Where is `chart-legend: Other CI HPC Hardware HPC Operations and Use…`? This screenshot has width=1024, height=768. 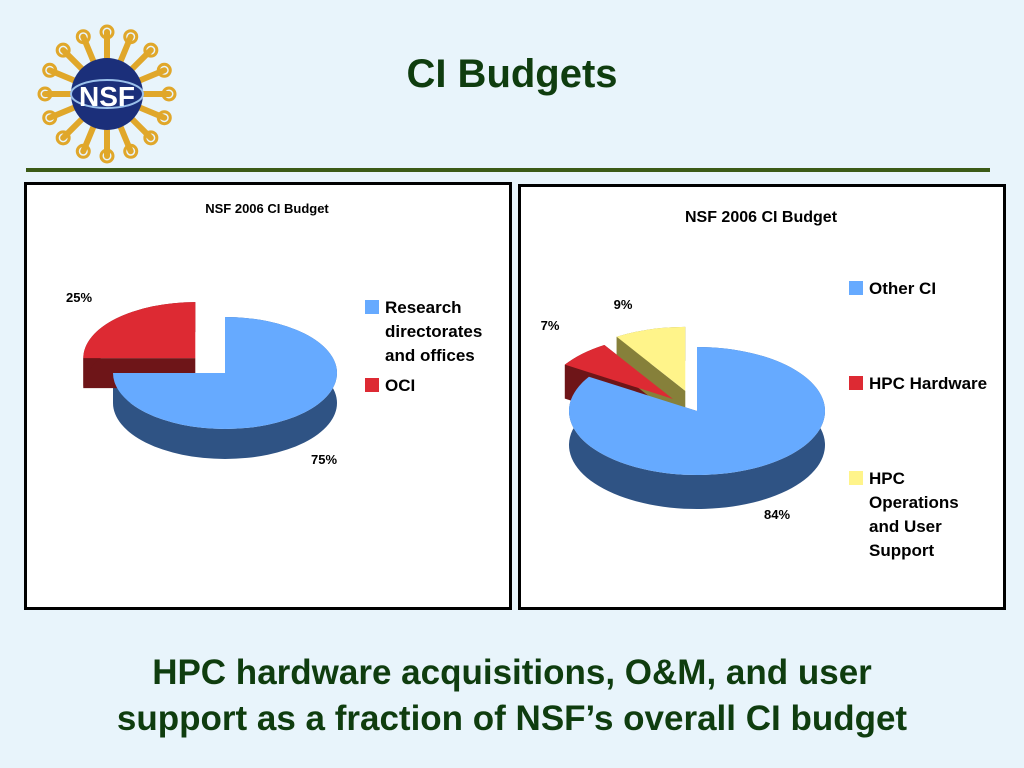
chart-legend: Other CI HPC Hardware HPC Operations and Use… is located at coordinates (918, 419).